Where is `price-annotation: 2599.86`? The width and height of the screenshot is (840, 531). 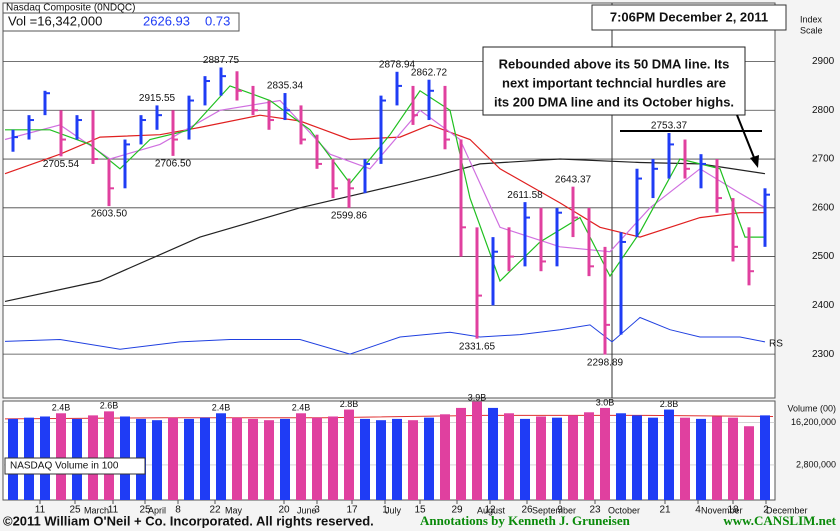 price-annotation: 2599.86 is located at coordinates (349, 216).